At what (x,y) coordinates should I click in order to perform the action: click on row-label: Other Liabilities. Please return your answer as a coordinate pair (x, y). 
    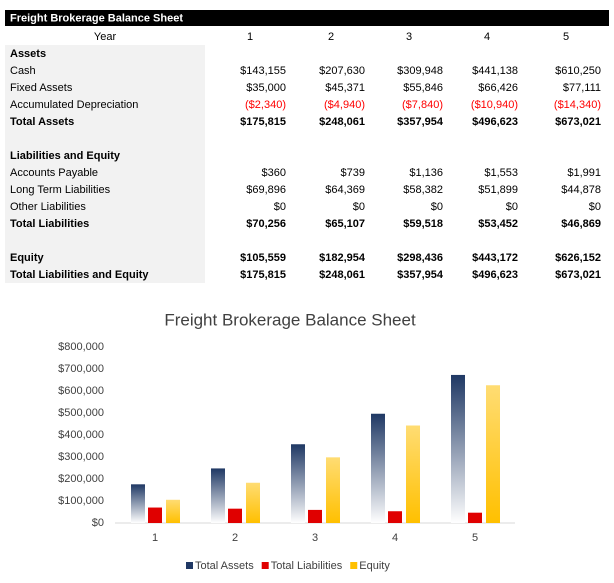
    Looking at the image, I should click on (48, 207).